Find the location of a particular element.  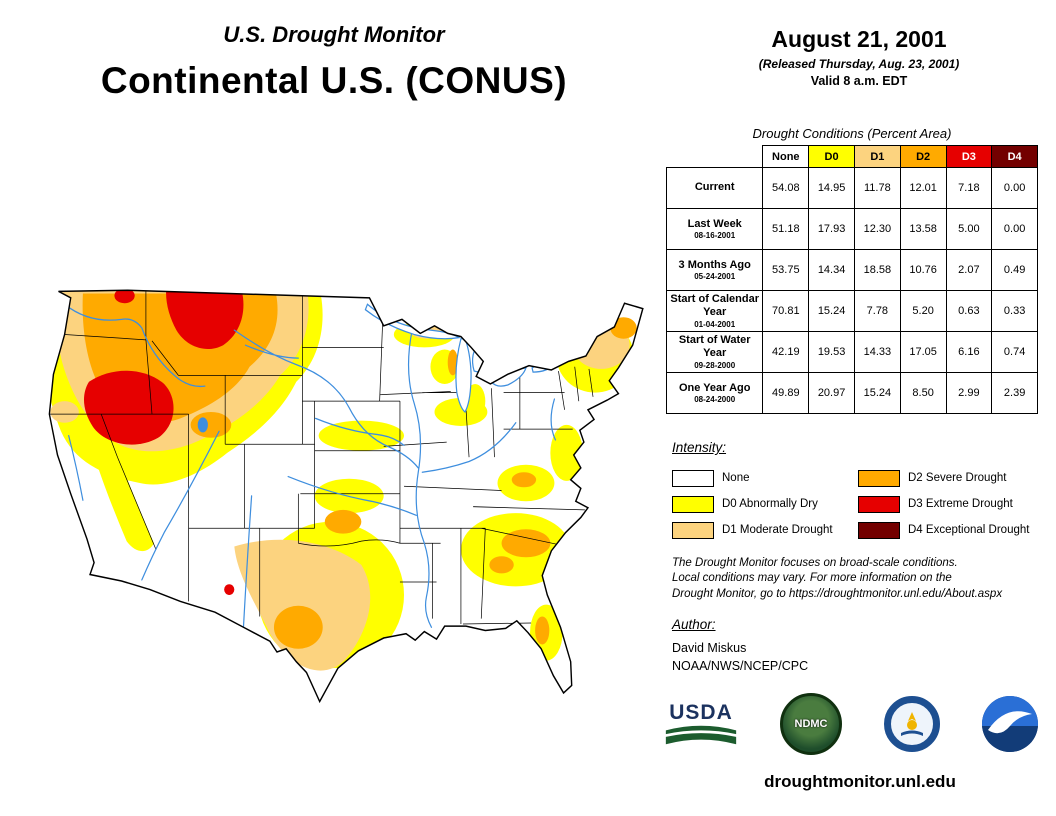

site-url: droughtmonitor.unl.edu is located at coordinates (860, 781).